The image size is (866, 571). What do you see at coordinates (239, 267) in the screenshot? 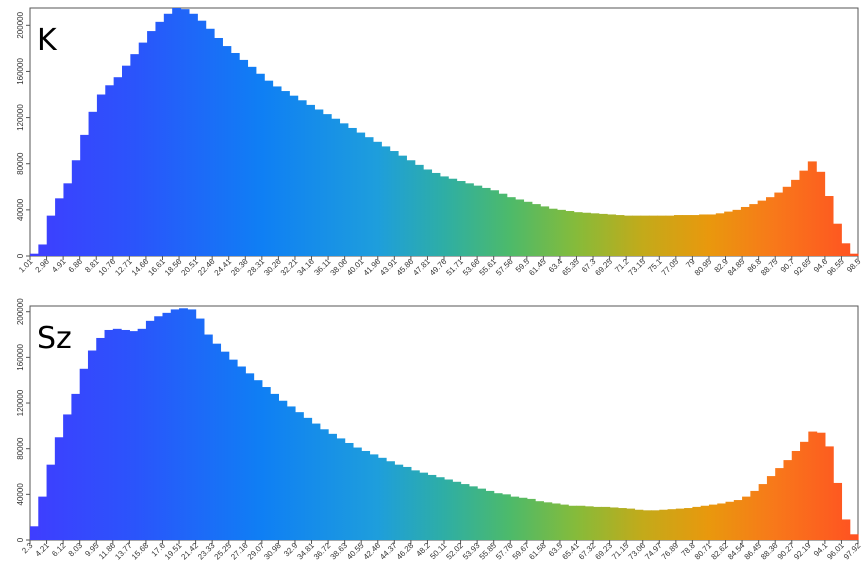
I see `x-tick-label: 26.36` at bounding box center [239, 267].